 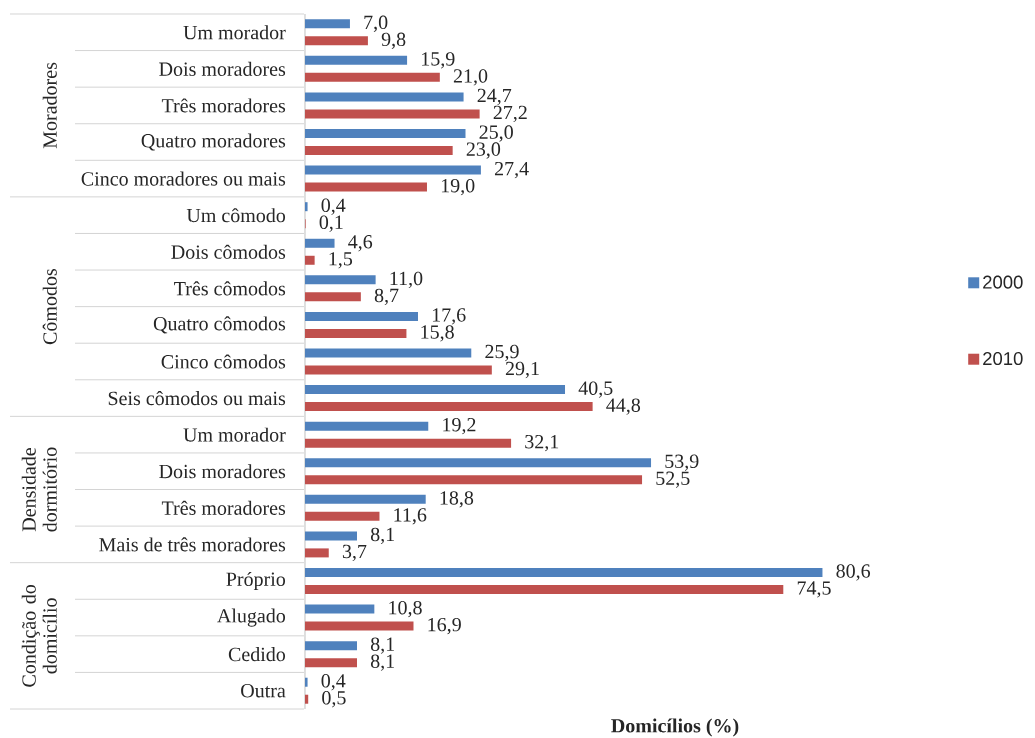 I want to click on data-label: 52,5, so click(x=673, y=479).